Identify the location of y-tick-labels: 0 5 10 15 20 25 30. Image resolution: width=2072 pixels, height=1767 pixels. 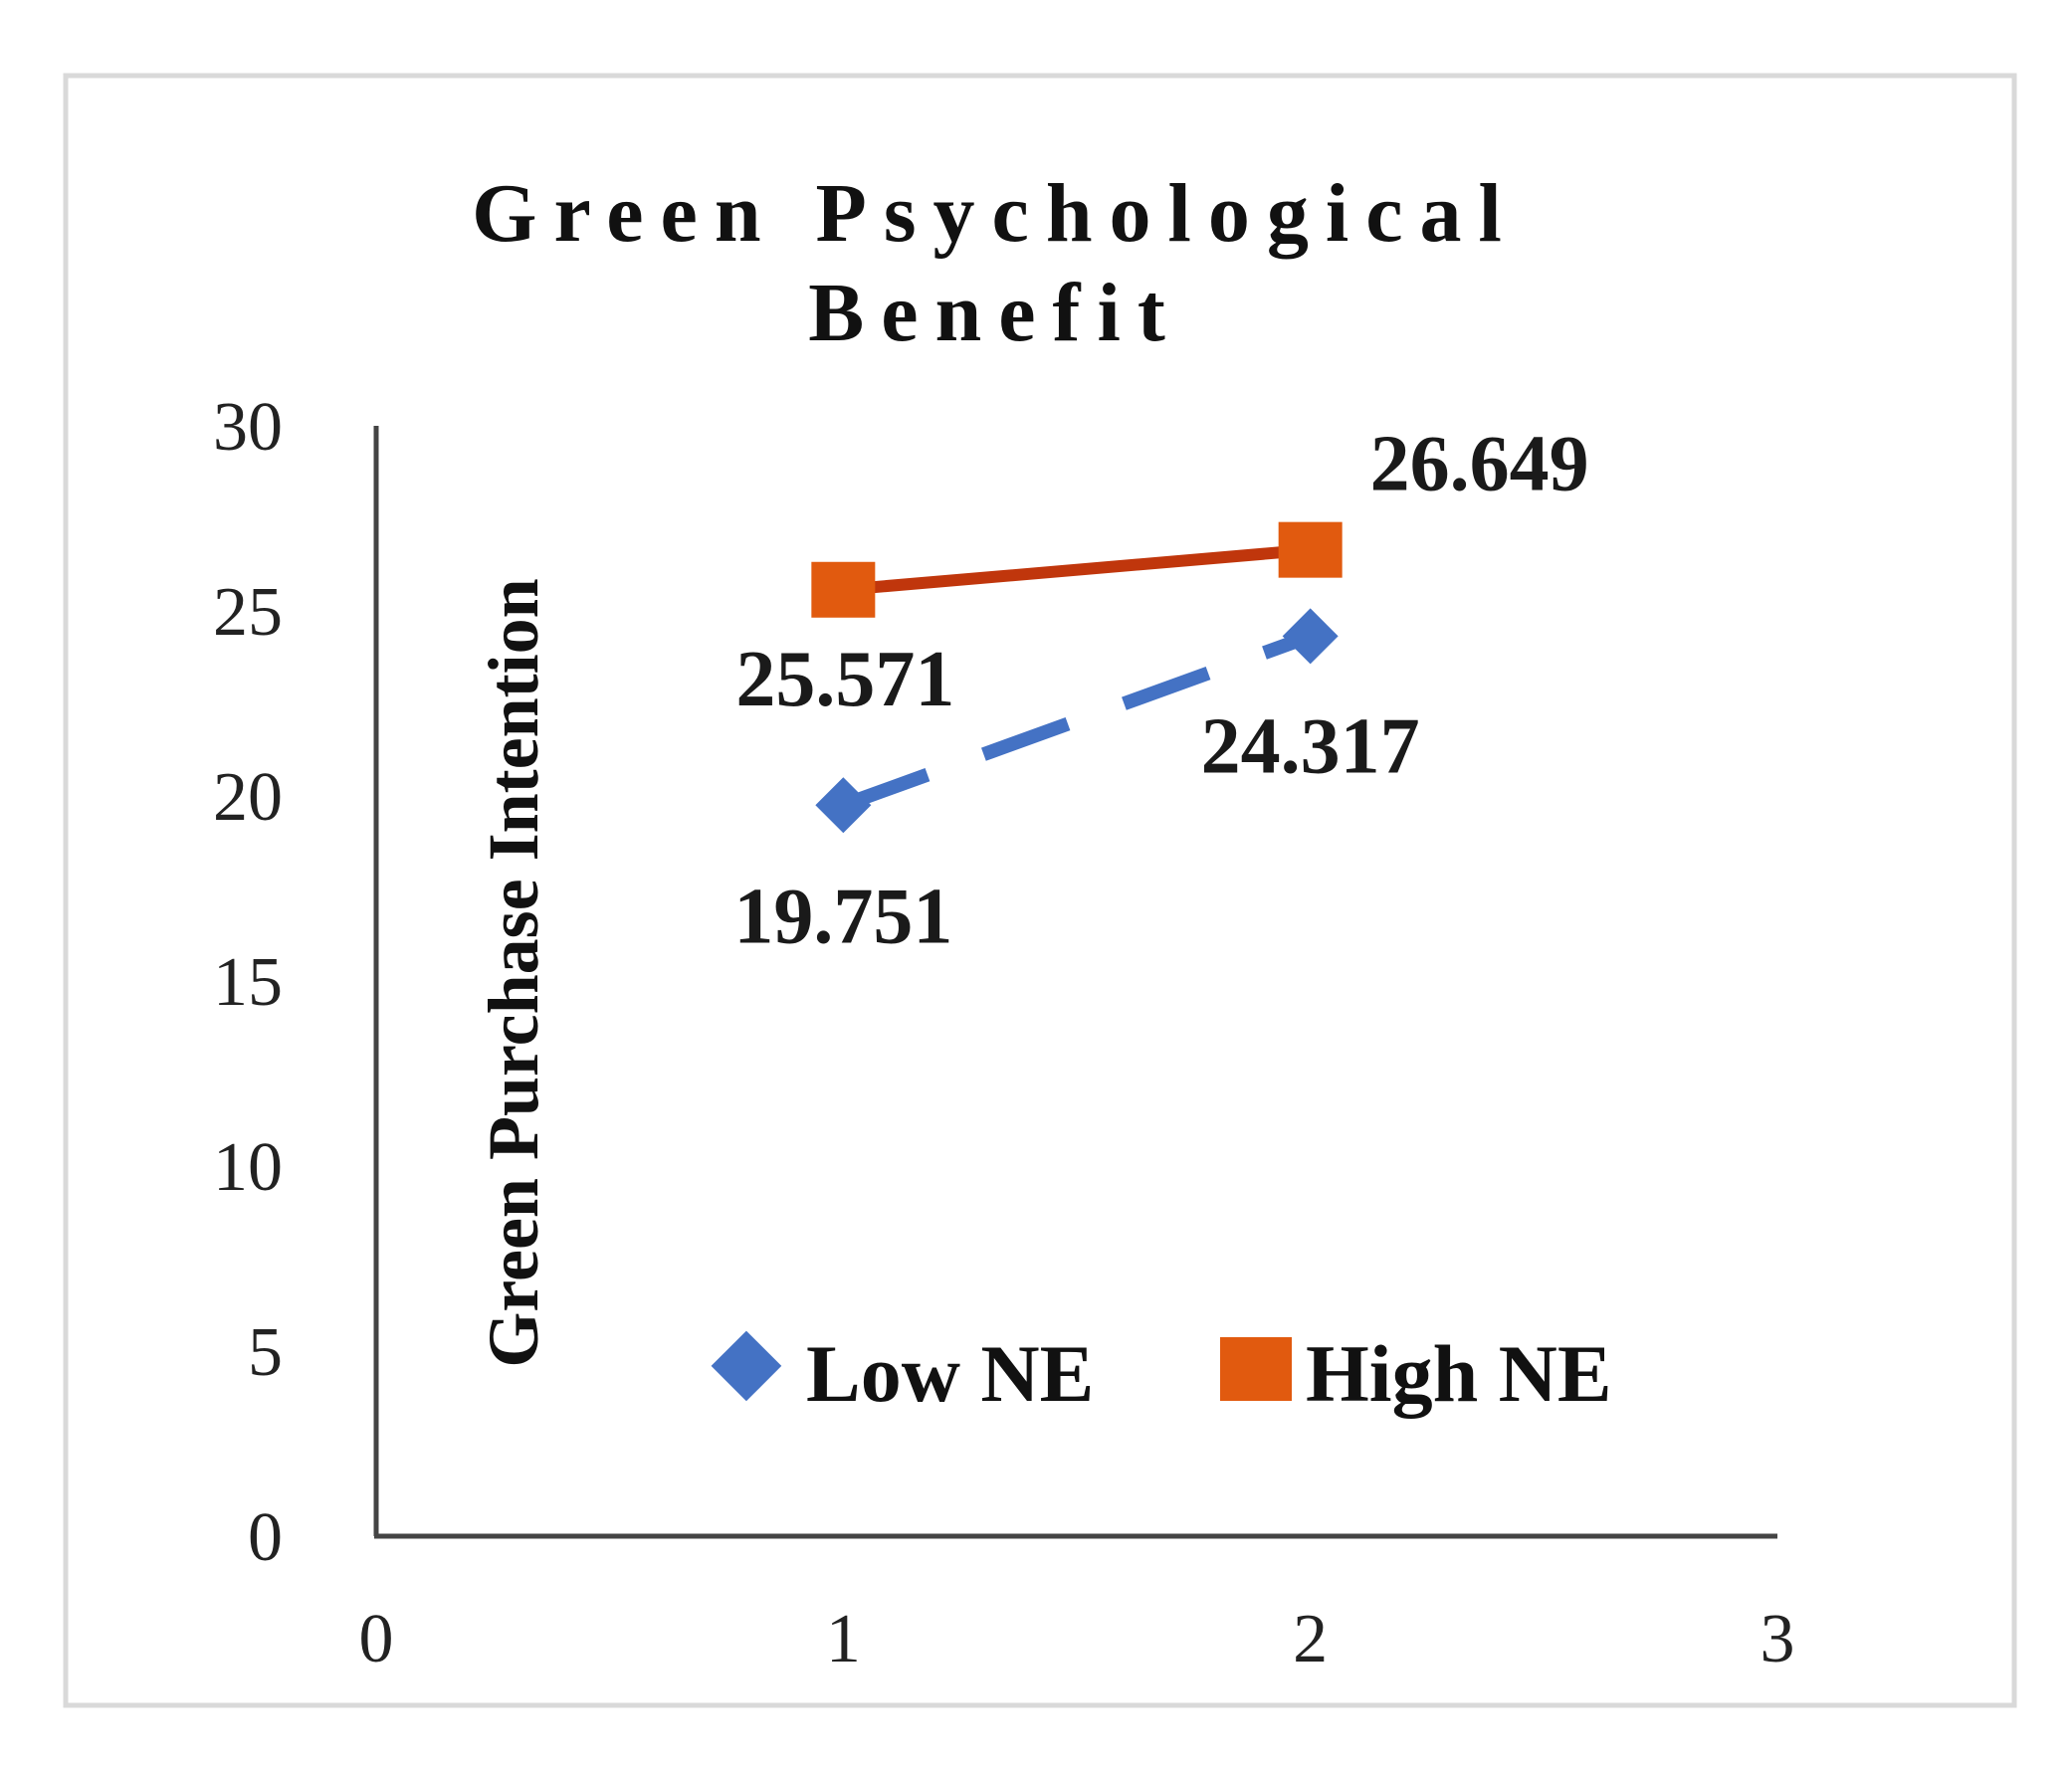
(248, 982).